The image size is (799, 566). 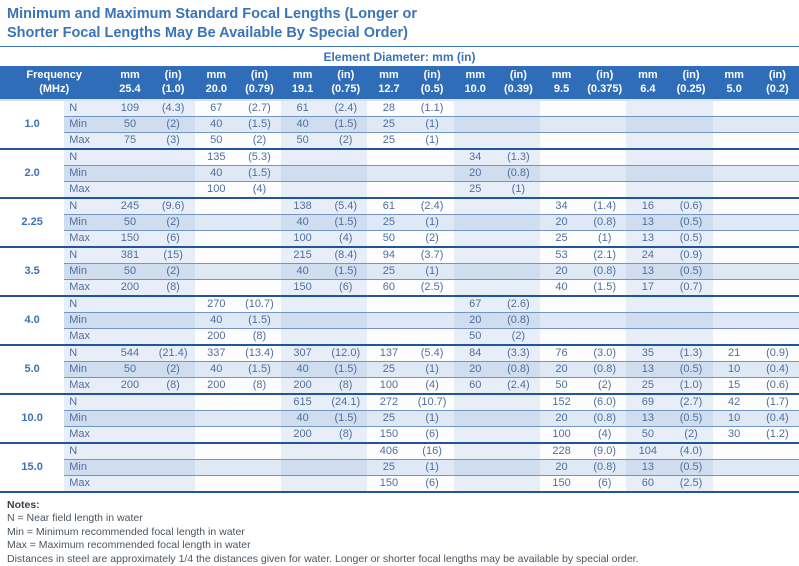 I want to click on data-cell: (1.3), so click(x=518, y=157).